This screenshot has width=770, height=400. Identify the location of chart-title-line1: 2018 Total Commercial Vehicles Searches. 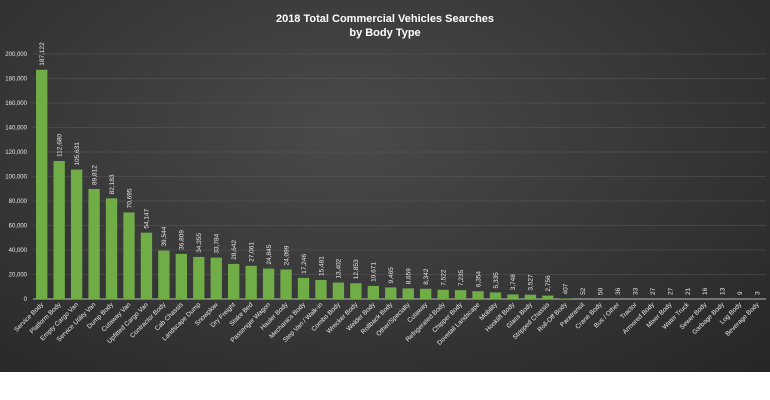
(385, 19).